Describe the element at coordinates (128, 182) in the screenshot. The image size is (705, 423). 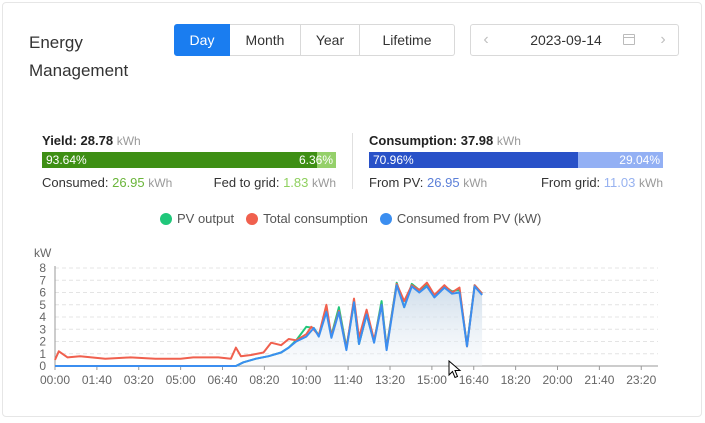
I see `consumed-value: 26.95` at that location.